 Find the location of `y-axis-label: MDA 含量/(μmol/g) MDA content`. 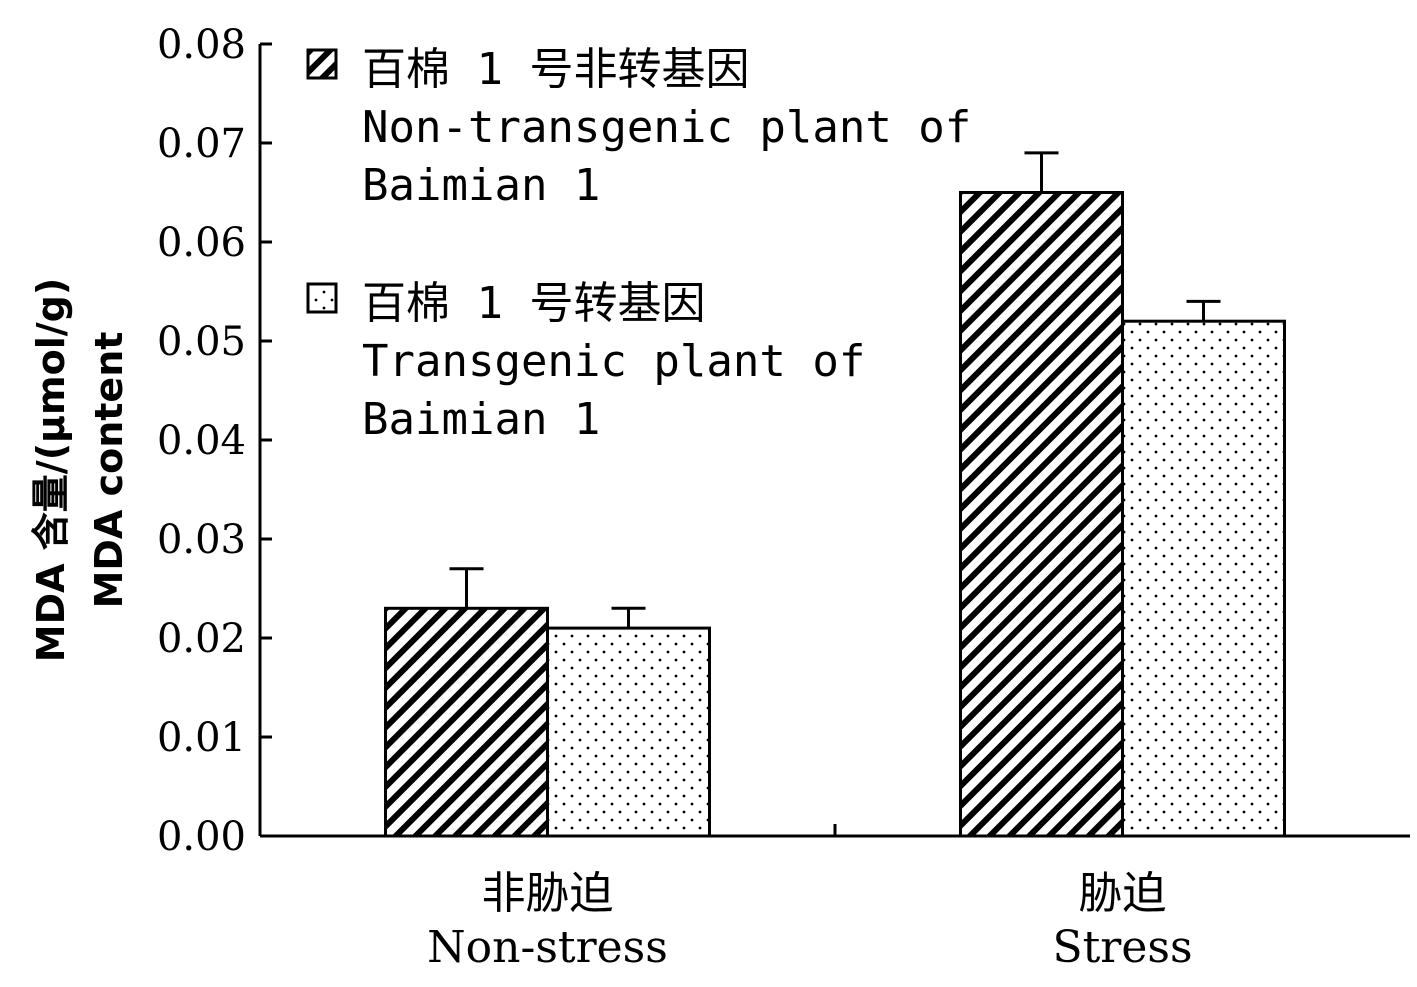

y-axis-label: MDA 含量/(μmol/g) MDA content is located at coordinates (80, 470).